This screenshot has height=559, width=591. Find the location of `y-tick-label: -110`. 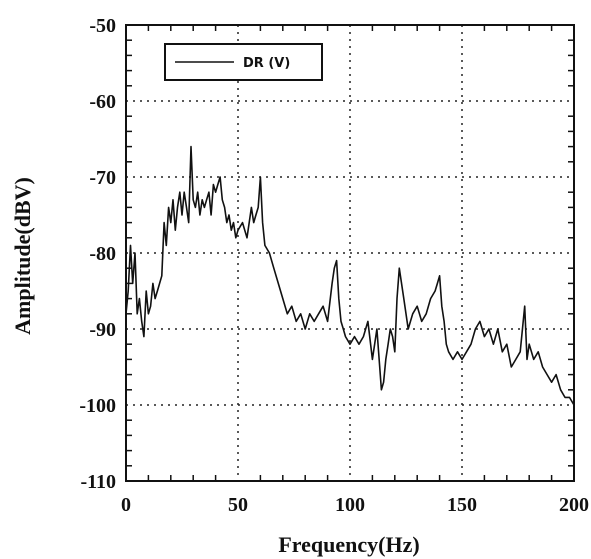

y-tick-label: -110 is located at coordinates (98, 482).